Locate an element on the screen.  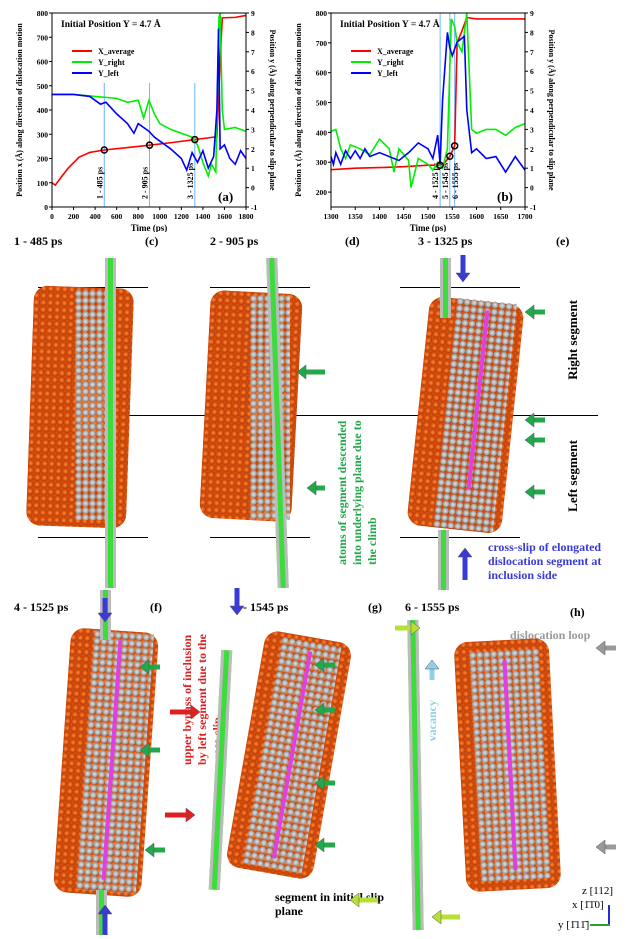
x-tick-label: 1600 is located at coordinates (476, 216).